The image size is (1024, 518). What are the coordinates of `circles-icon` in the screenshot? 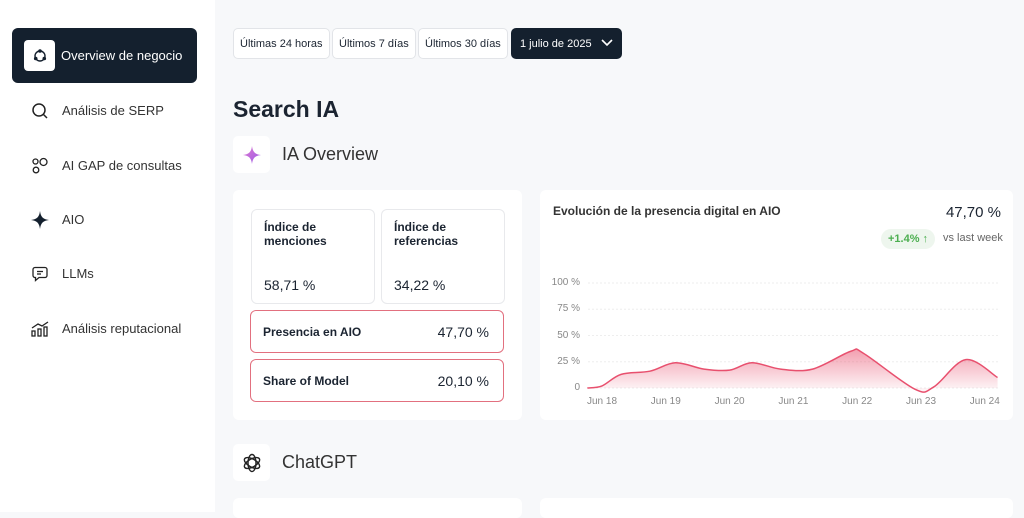 It's located at (40, 166).